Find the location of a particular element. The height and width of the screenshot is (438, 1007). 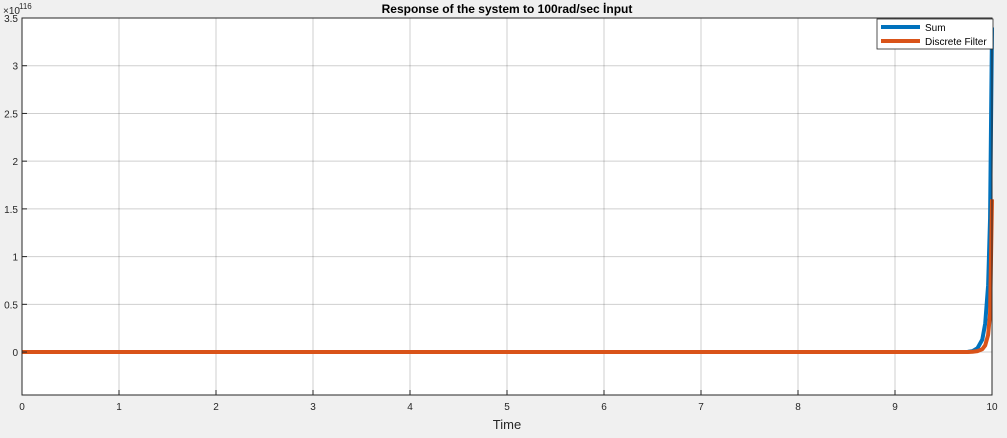

x-axis-ticks: 0 1 2 3 4 5 6 7 8 9 10 is located at coordinates (508, 401).